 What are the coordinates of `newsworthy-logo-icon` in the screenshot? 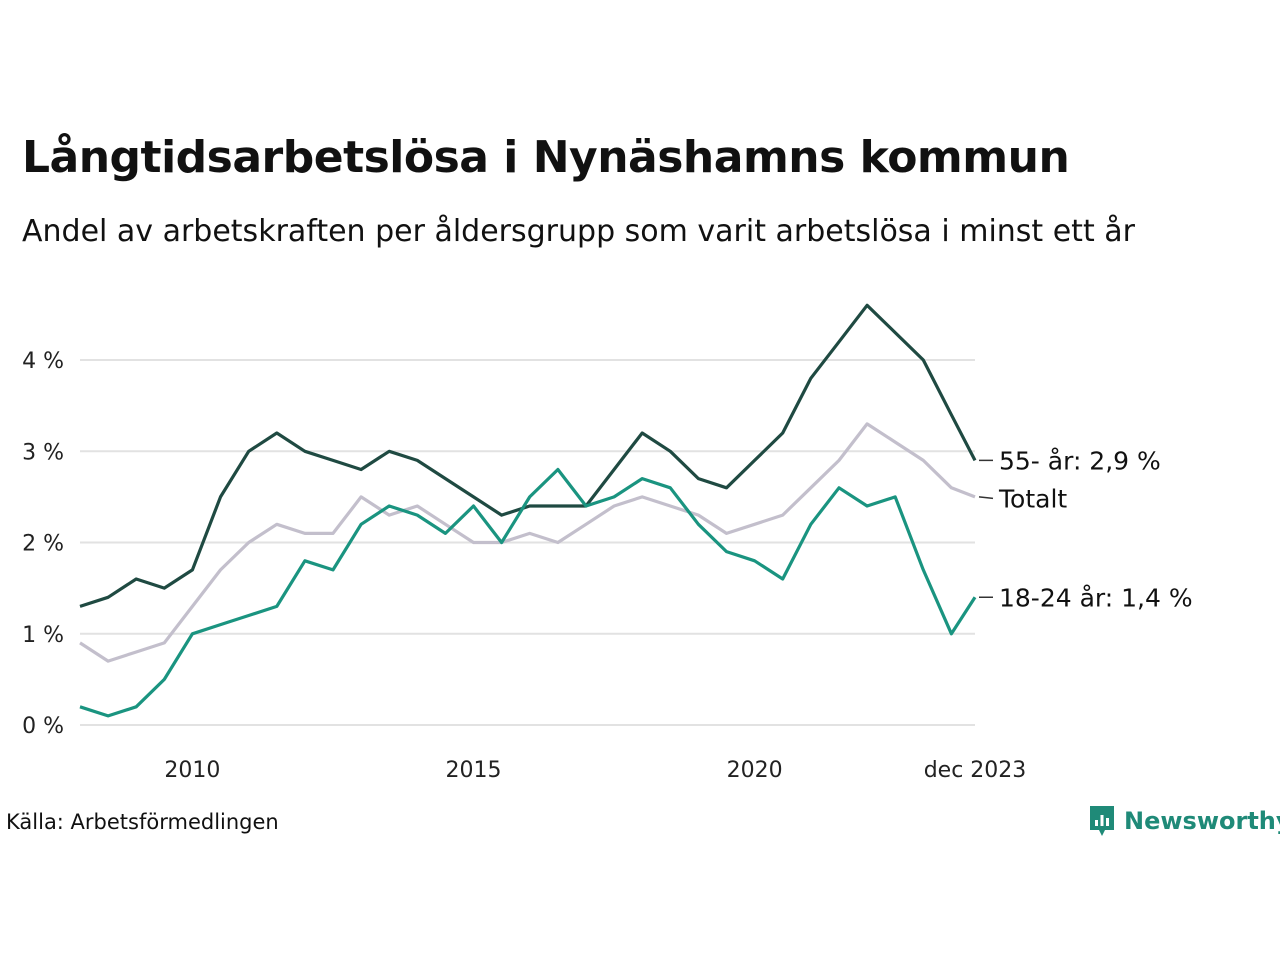 It's located at (1102, 821).